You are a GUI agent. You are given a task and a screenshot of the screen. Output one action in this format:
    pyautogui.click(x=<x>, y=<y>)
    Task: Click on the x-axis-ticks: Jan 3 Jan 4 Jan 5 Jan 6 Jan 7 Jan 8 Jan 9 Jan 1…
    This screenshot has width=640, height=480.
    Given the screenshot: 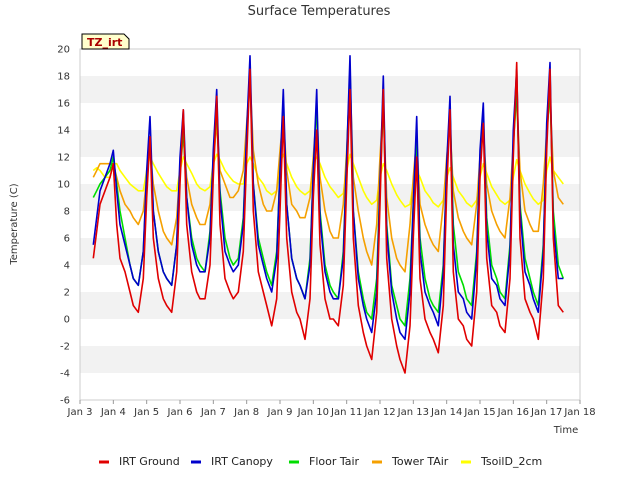 What is the action you would take?
    pyautogui.click(x=331, y=409)
    